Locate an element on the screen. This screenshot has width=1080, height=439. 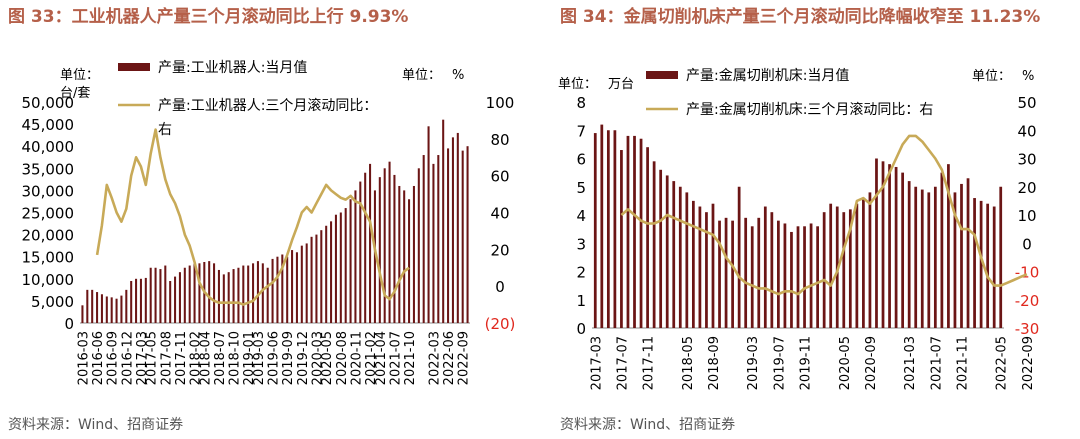
left-unit-value: 台/套 is located at coordinates (75, 93).